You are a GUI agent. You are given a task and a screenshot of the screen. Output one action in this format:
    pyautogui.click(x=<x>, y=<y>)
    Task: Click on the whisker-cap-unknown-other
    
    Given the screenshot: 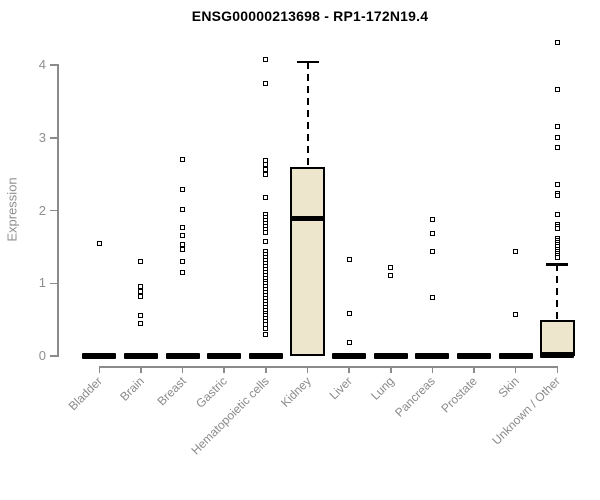 What is the action you would take?
    pyautogui.click(x=557, y=264)
    